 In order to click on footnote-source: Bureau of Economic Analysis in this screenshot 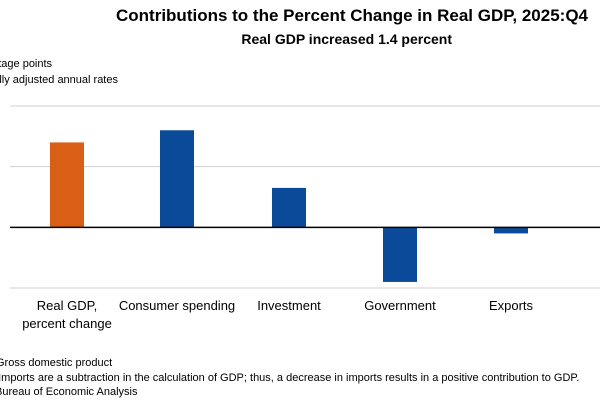, I will do `click(69, 392)`.